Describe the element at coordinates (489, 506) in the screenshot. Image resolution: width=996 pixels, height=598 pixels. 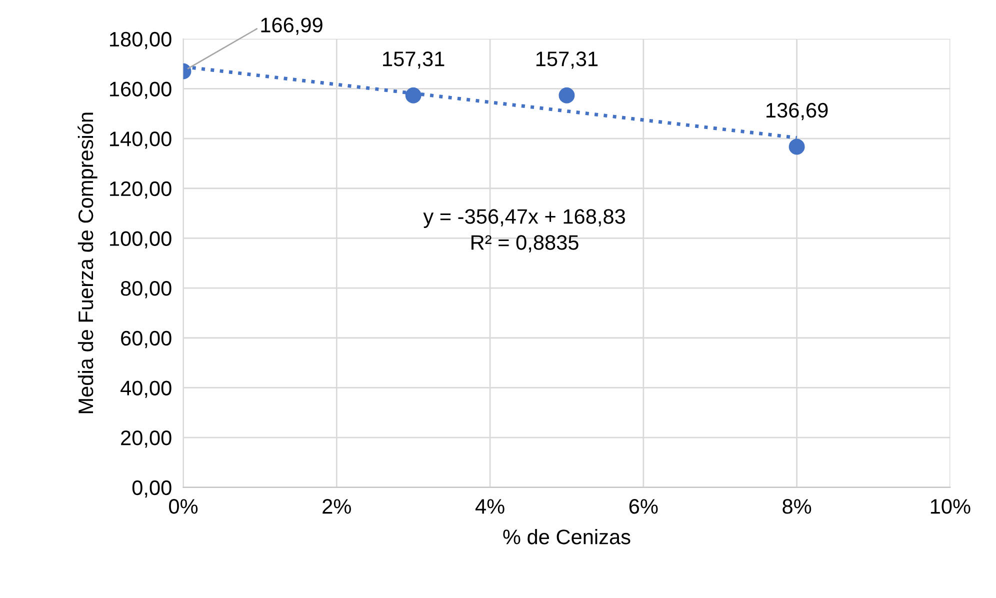
I see `x-tick-label: 4%` at that location.